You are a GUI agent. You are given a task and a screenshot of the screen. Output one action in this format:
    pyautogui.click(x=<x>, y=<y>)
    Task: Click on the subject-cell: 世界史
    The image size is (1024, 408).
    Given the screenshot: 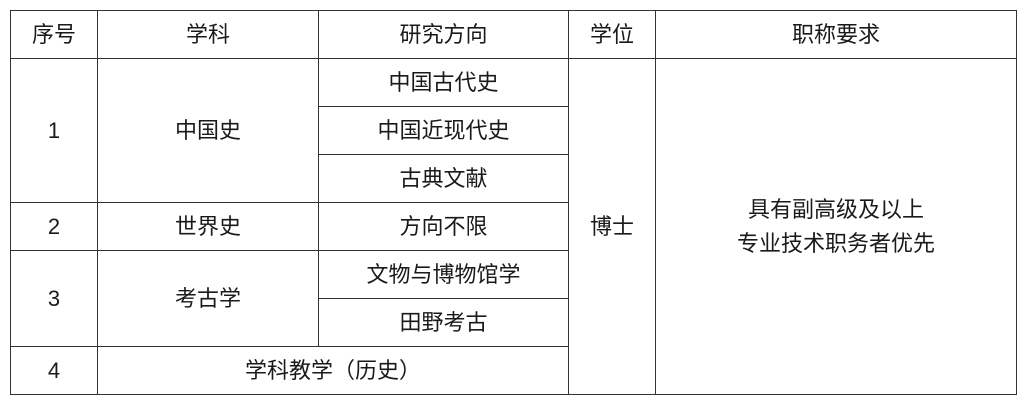 What is the action you would take?
    pyautogui.click(x=208, y=226)
    